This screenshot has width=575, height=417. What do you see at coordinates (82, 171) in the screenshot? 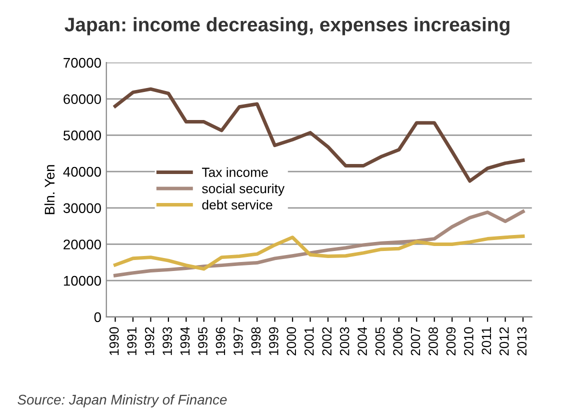
I see `y-tick-label: 40000` at bounding box center [82, 171].